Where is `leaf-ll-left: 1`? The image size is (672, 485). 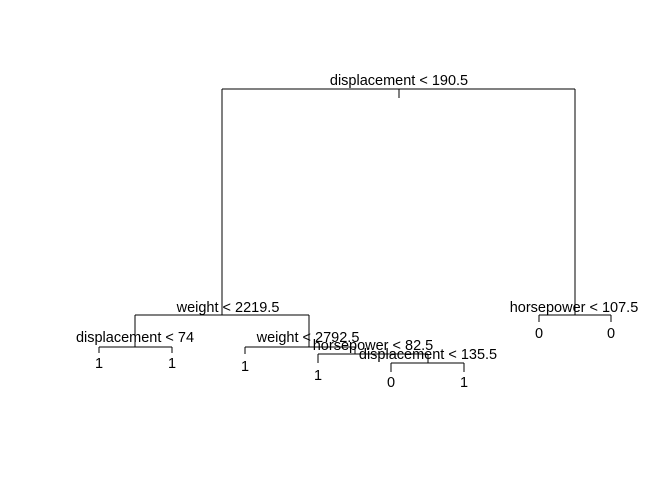
leaf-ll-left: 1 is located at coordinates (99, 364).